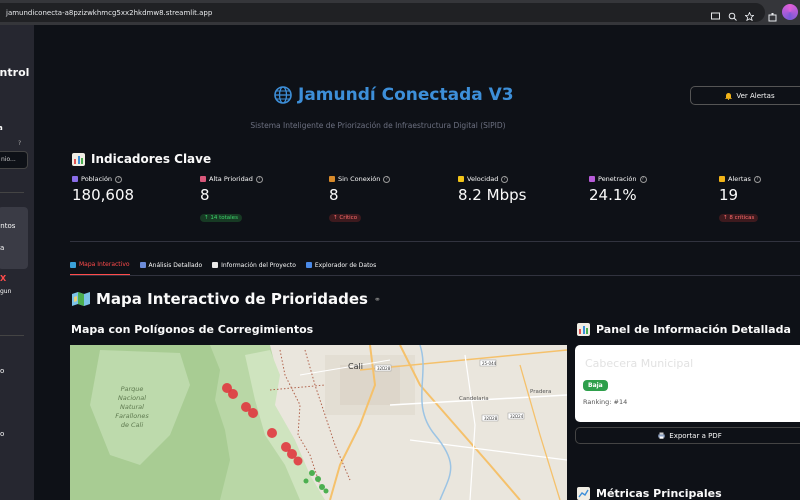  What do you see at coordinates (489, 363) in the screenshot?
I see `road-shield: 25-044` at bounding box center [489, 363].